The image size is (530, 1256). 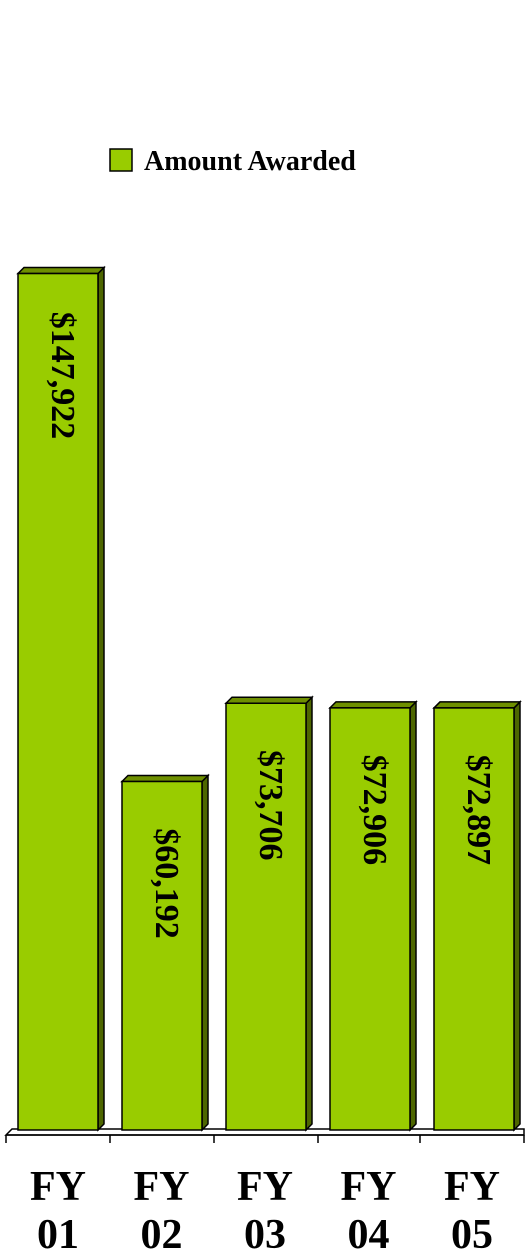 What do you see at coordinates (369, 1210) in the screenshot?
I see `x-tick-label: FY 04` at bounding box center [369, 1210].